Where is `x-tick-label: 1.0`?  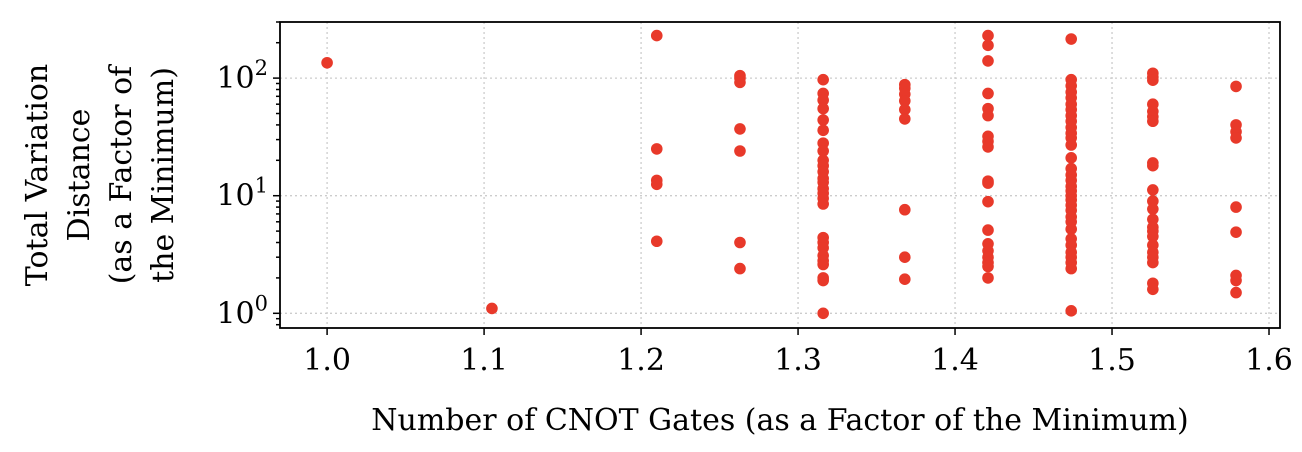 x-tick-label: 1.0 is located at coordinates (327, 360).